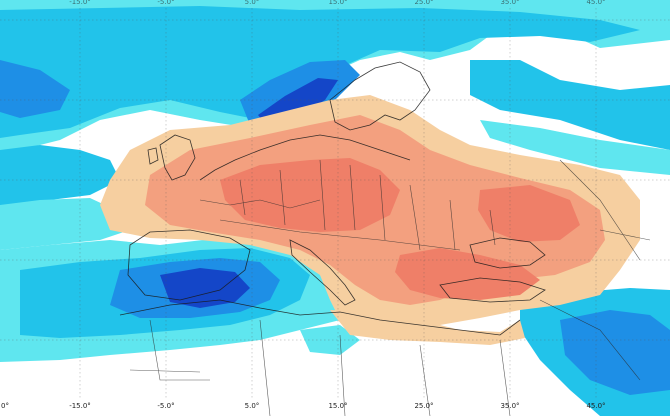 The height and width of the screenshot is (416, 670). Describe the element at coordinates (189, 265) in the screenshot. I see `coast-iberia` at that location.